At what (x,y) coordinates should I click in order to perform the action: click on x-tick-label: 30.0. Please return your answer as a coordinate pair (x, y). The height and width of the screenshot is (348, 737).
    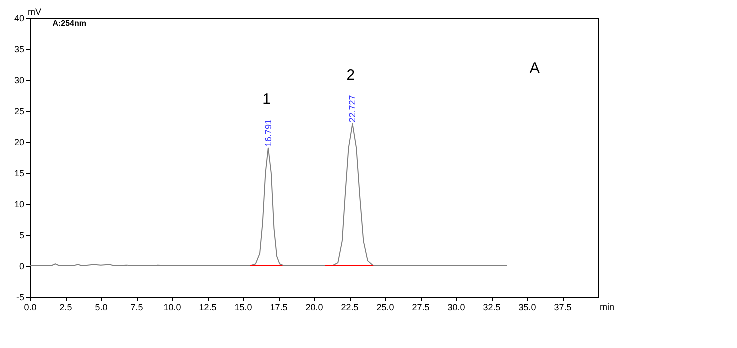
    Looking at the image, I should click on (457, 307).